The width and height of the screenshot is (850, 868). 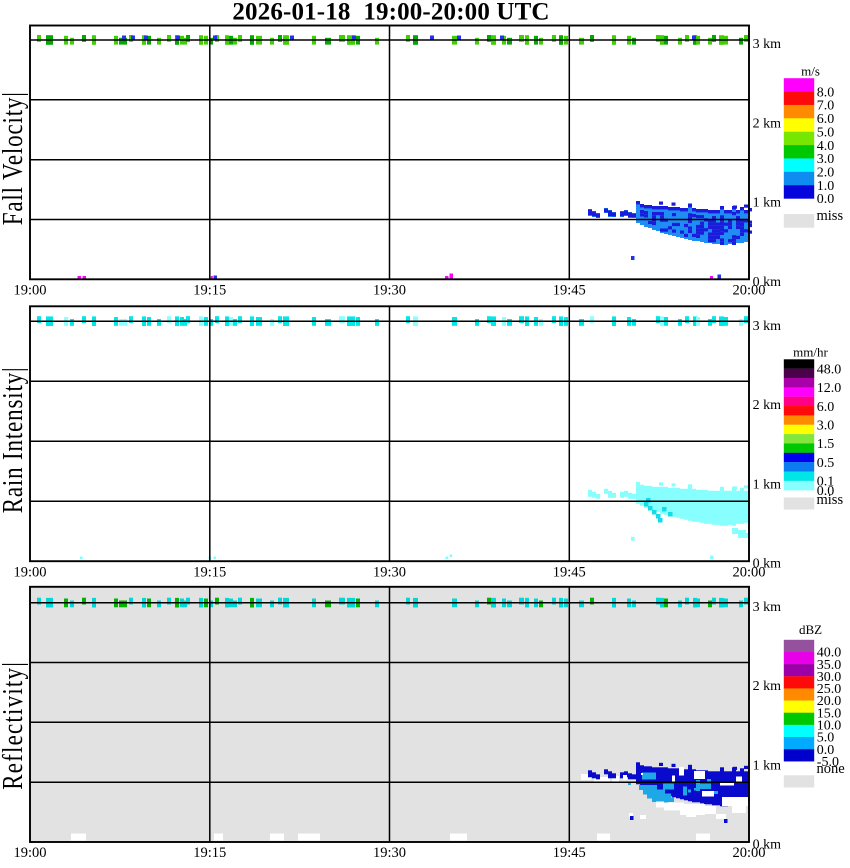 What do you see at coordinates (14, 725) in the screenshot?
I see `svg-text: Reflectivity|` at bounding box center [14, 725].